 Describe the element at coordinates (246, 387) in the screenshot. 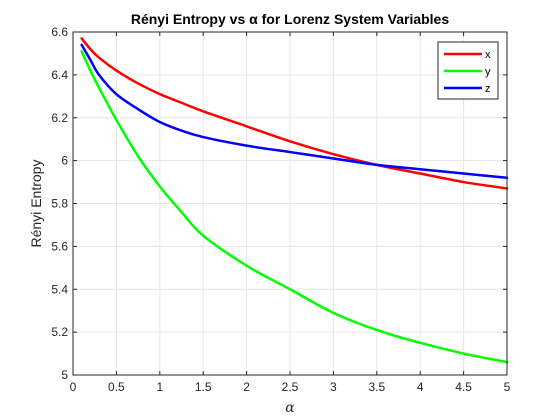

I see `x-tick-label: 2` at that location.